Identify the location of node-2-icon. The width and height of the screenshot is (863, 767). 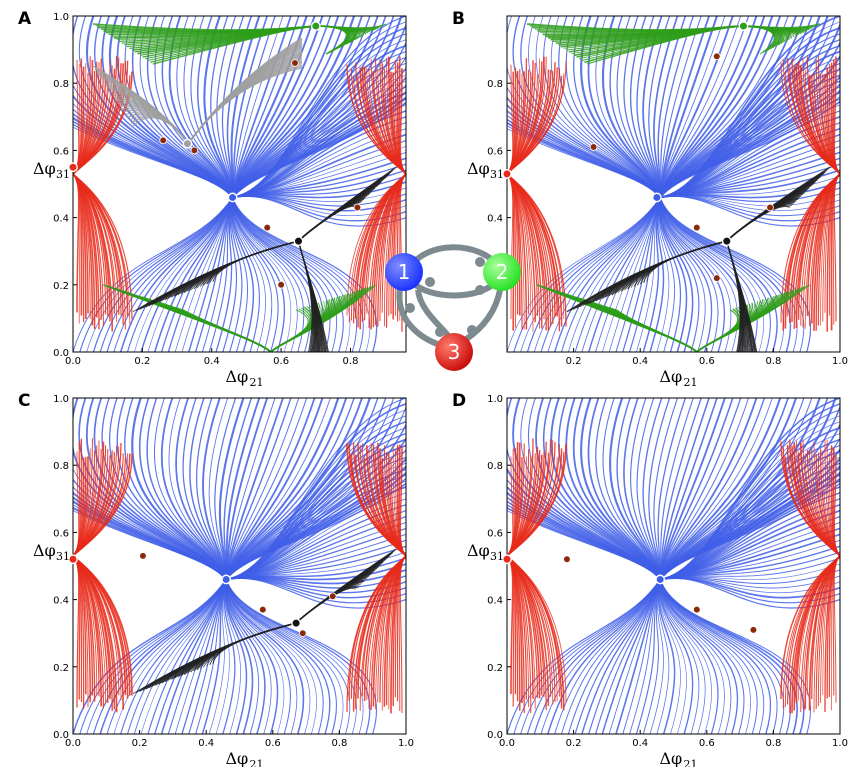
(502, 272).